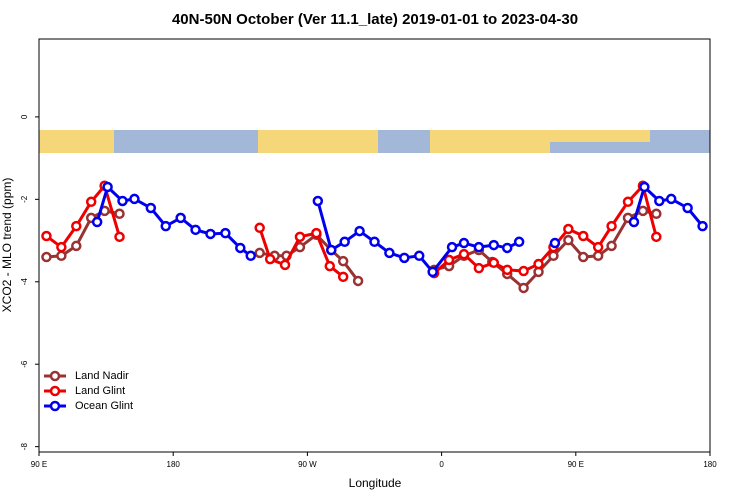 This screenshot has height=500, width=750. What do you see at coordinates (441, 464) in the screenshot?
I see `x-tick-label: 0` at bounding box center [441, 464].